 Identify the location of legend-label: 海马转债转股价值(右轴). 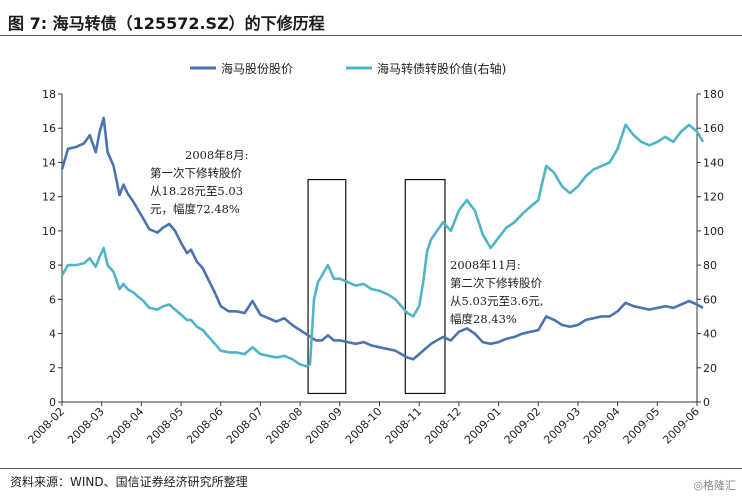
(441, 68).